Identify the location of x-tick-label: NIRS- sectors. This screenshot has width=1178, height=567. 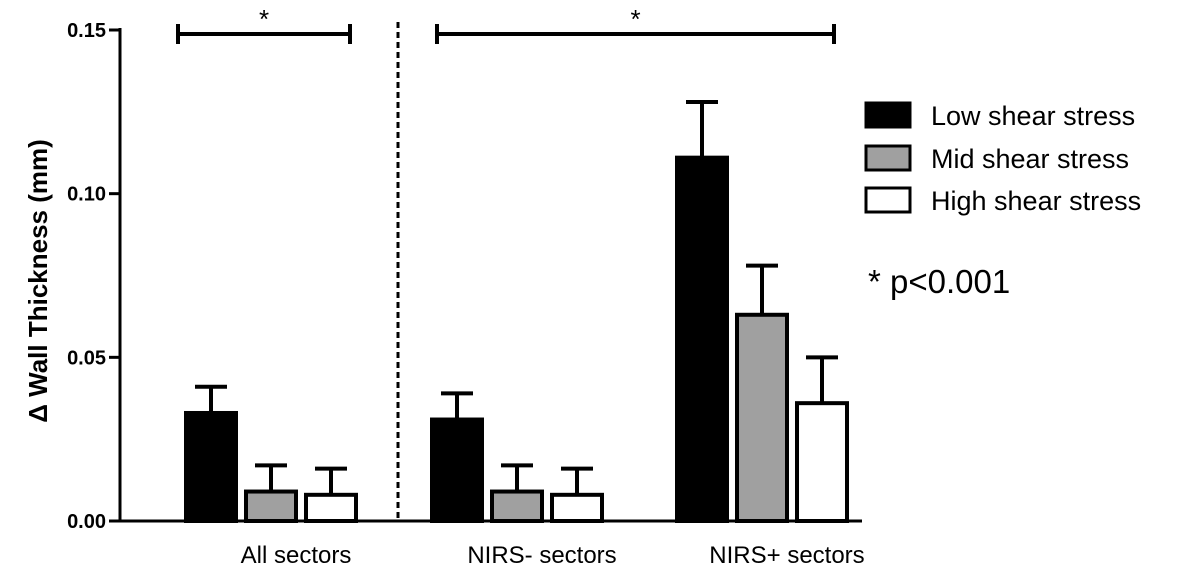
(541, 554).